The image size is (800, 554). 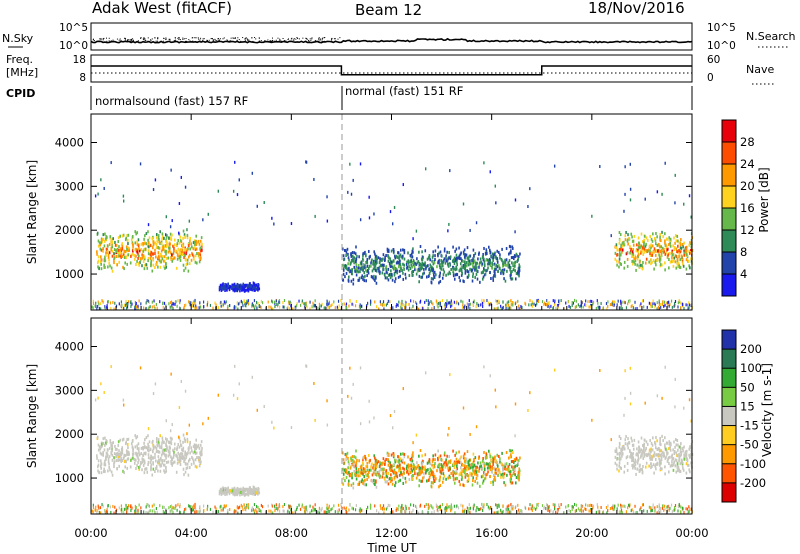 What do you see at coordinates (729, 175) in the screenshot?
I see `power-colorbar-swatch` at bounding box center [729, 175].